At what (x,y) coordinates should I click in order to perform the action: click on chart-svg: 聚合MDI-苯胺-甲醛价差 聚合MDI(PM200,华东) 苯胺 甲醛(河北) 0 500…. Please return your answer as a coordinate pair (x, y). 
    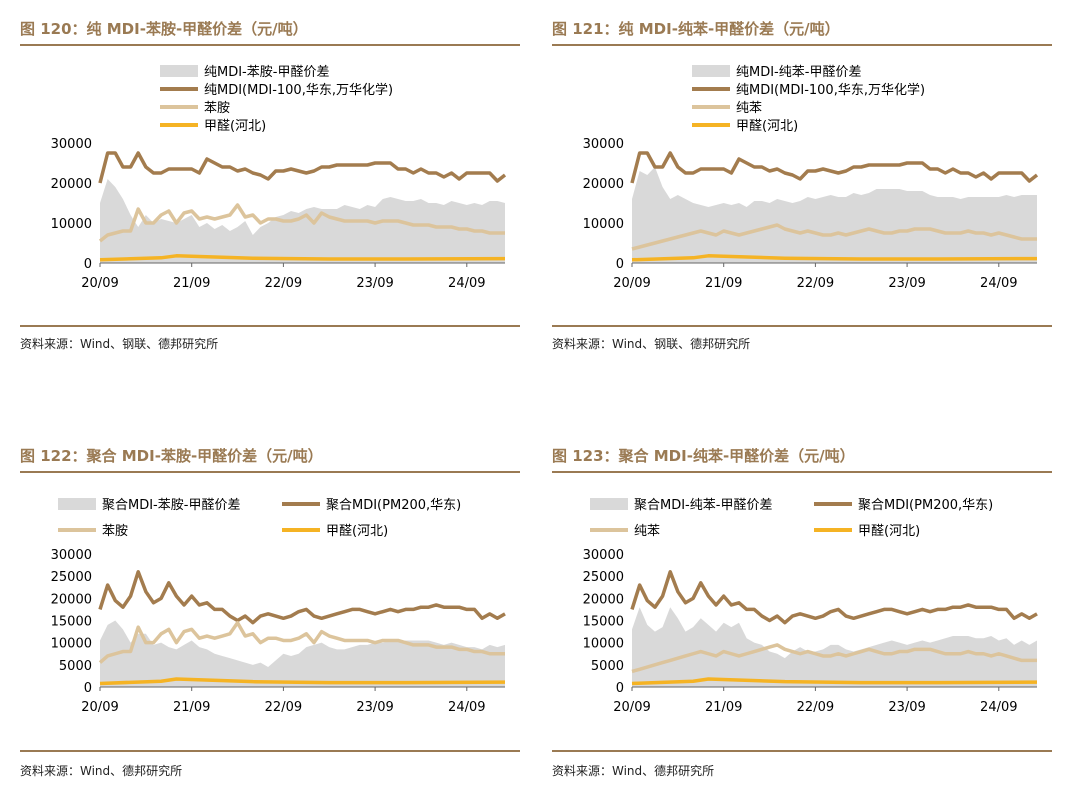
    Looking at the image, I should click on (278, 606).